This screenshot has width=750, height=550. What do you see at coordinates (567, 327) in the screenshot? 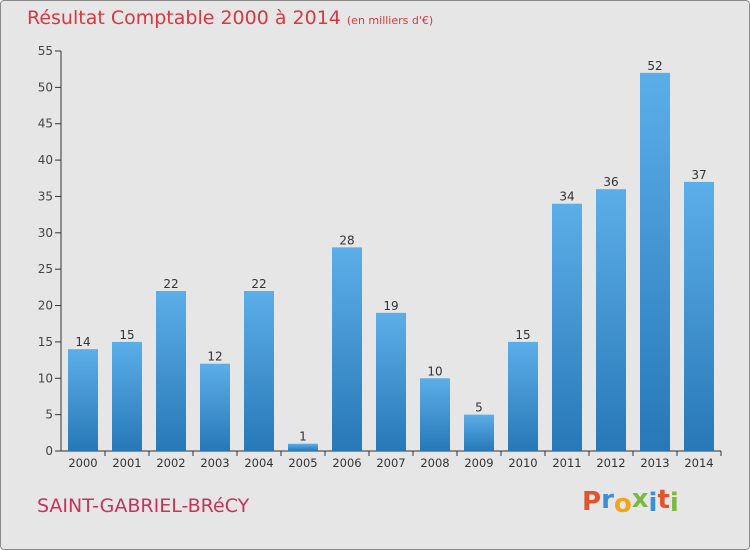
I see `bar-2011` at bounding box center [567, 327].